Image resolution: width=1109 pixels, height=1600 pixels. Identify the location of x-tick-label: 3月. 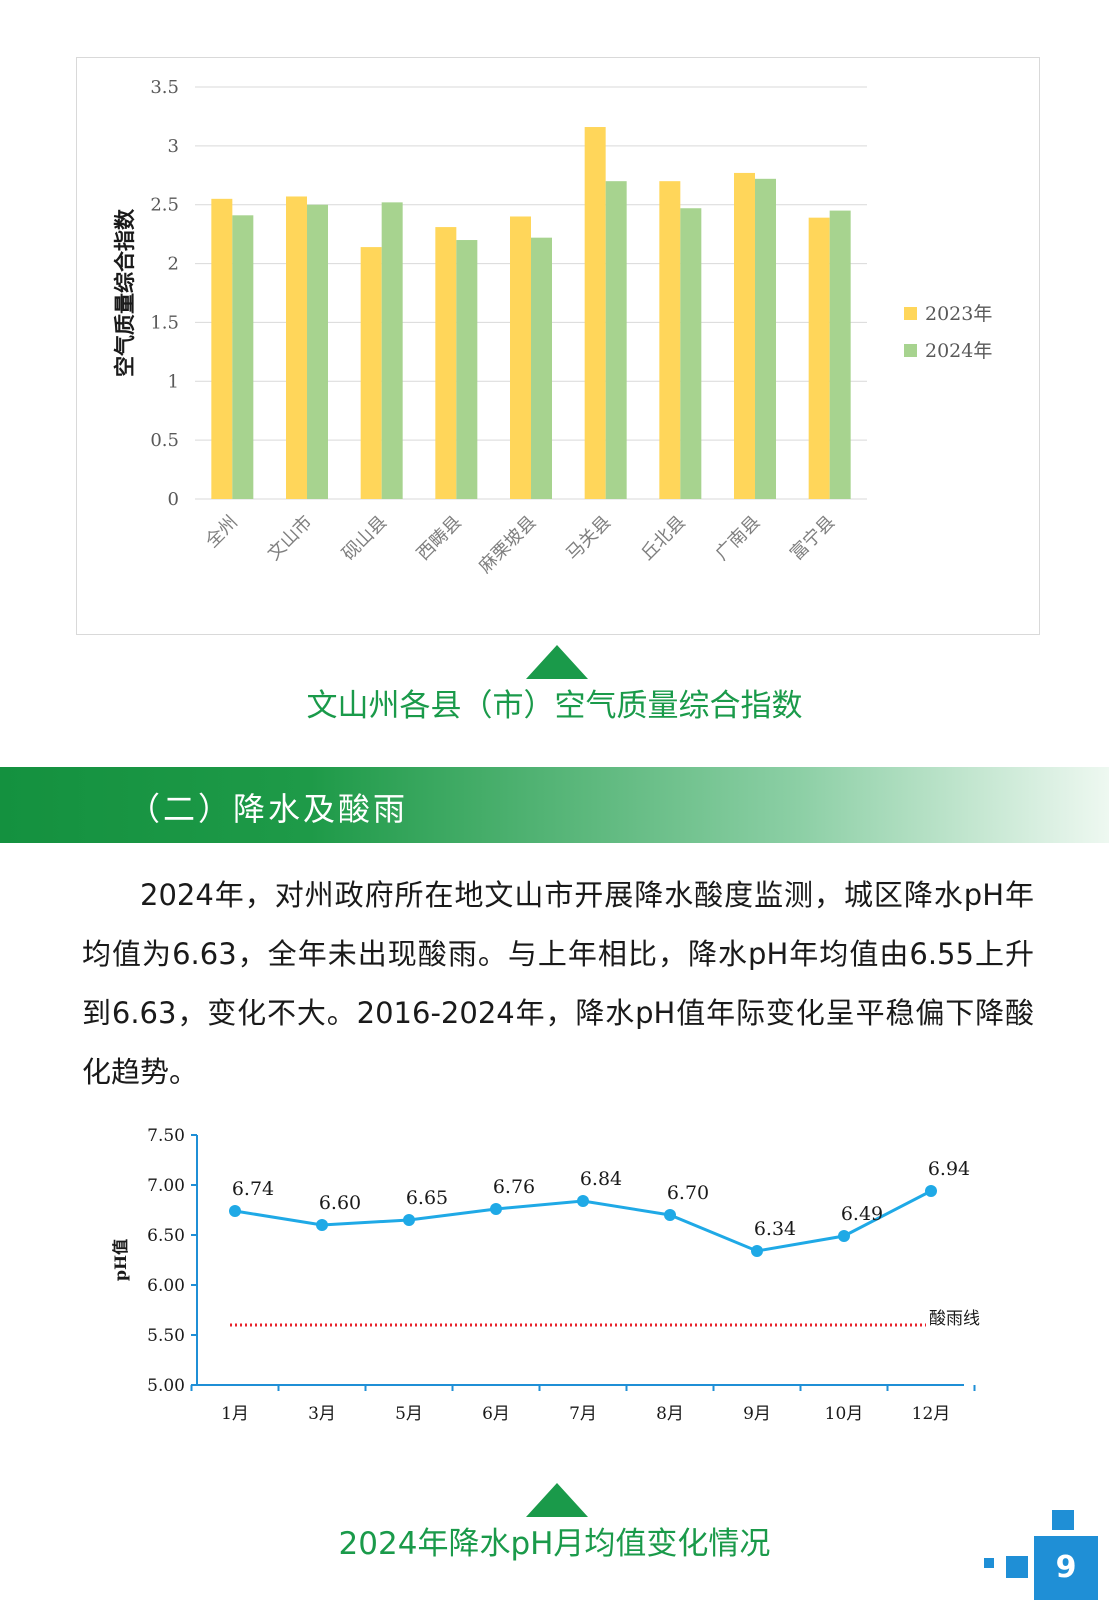
(322, 1414).